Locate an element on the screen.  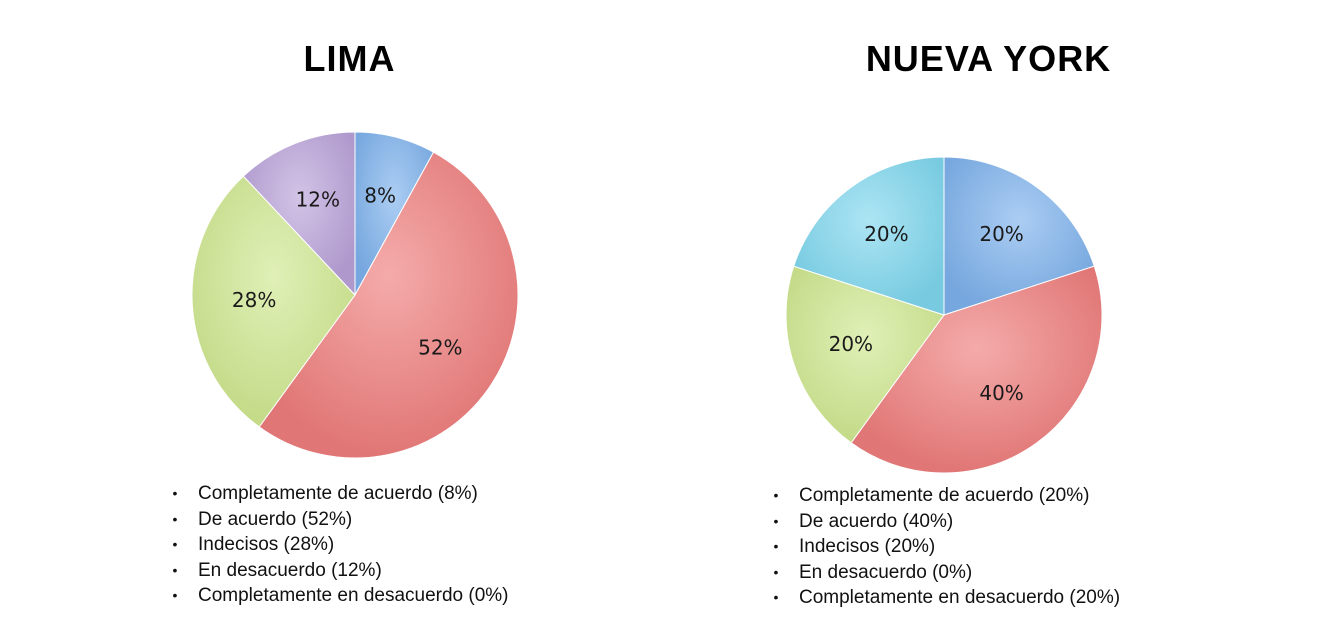
legend-item: • Completamente de acuerdo (8%) is located at coordinates (339, 494).